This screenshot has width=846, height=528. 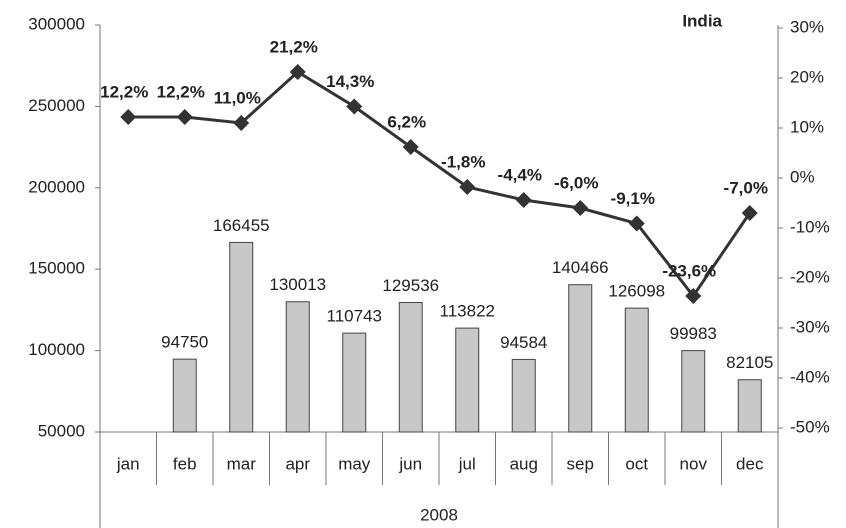 I want to click on x-axis-label: 2008, so click(x=439, y=514).